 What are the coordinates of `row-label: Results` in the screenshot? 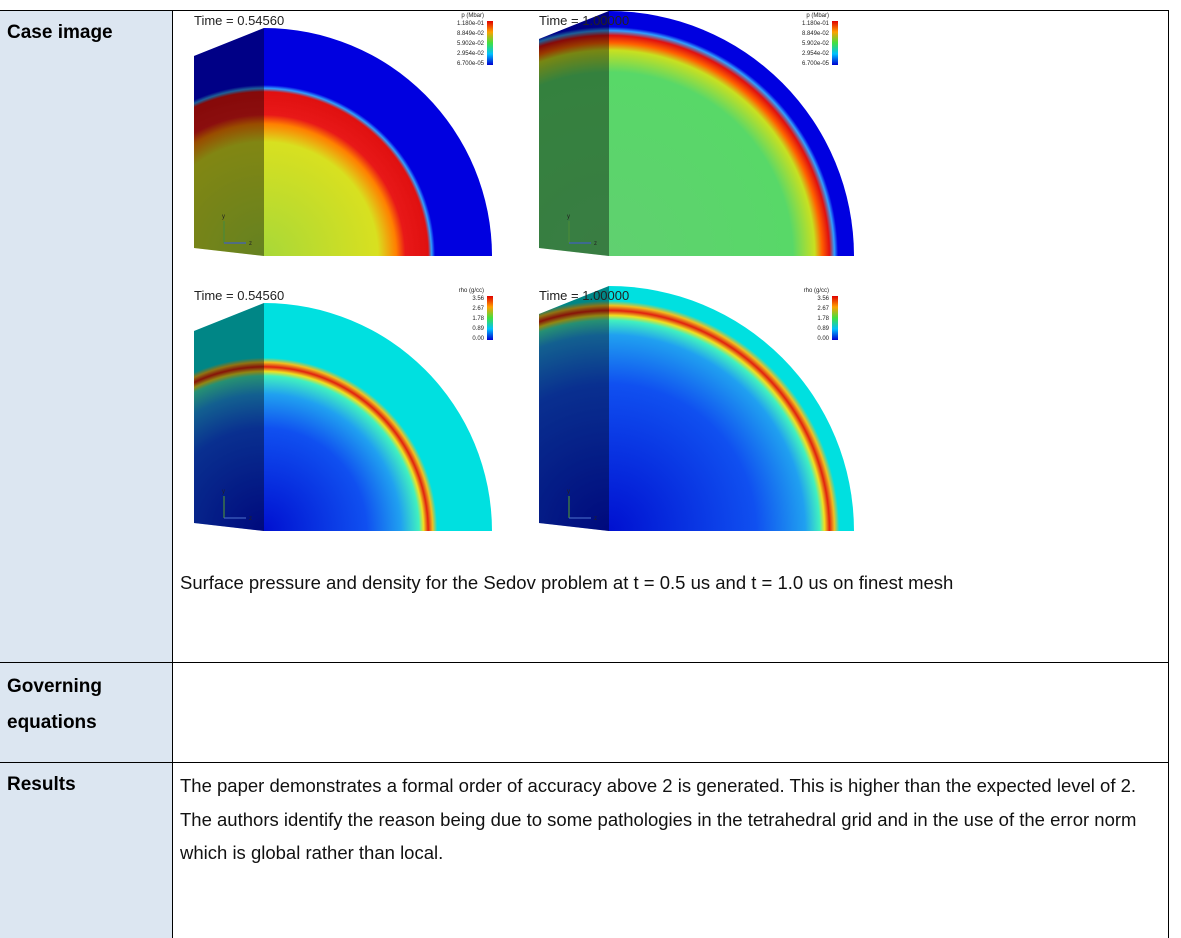 It's located at (41, 784).